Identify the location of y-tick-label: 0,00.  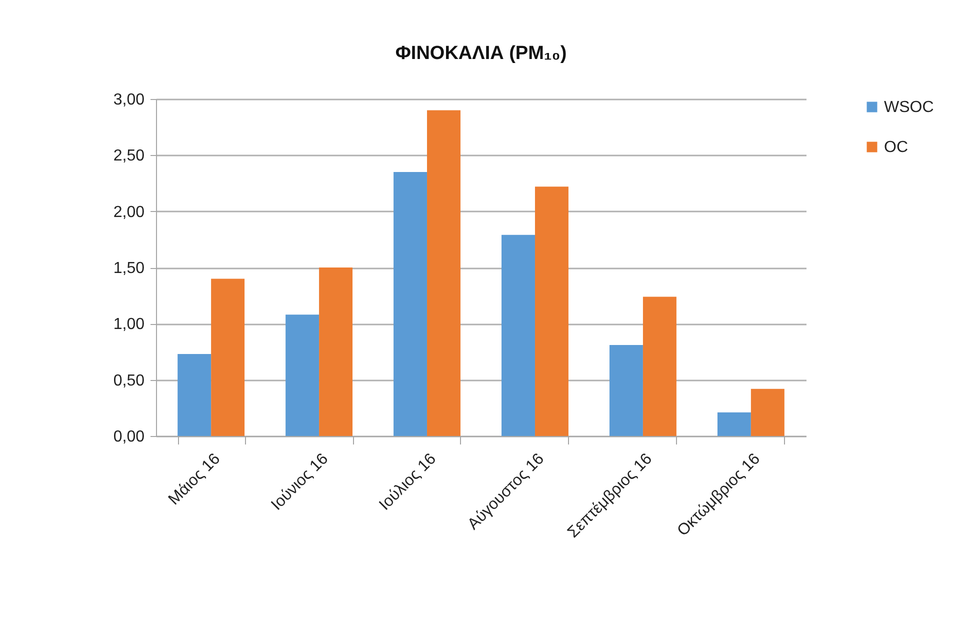
(129, 437).